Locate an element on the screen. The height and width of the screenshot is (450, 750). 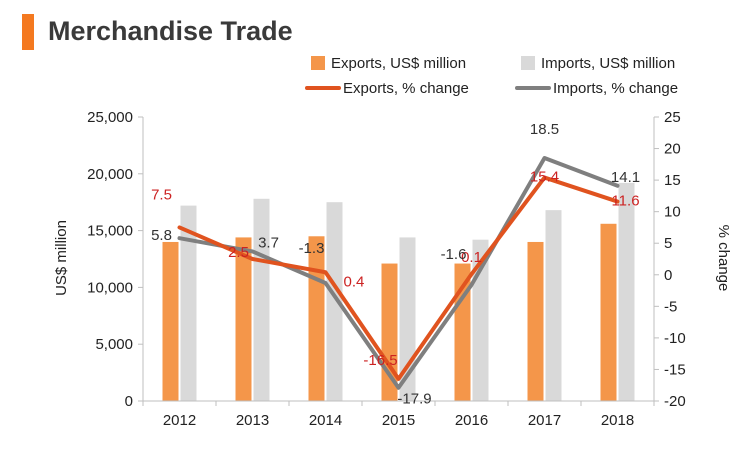
legend-imports-line-label: Imports, % change is located at coordinates (615, 88).